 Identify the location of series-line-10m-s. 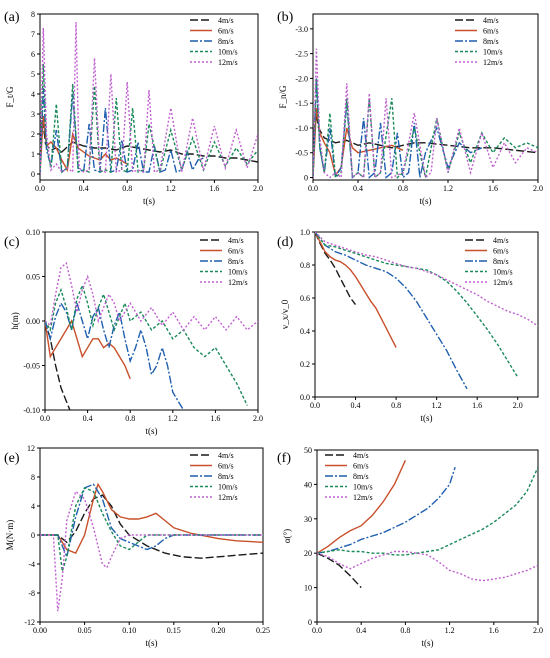
(427, 511).